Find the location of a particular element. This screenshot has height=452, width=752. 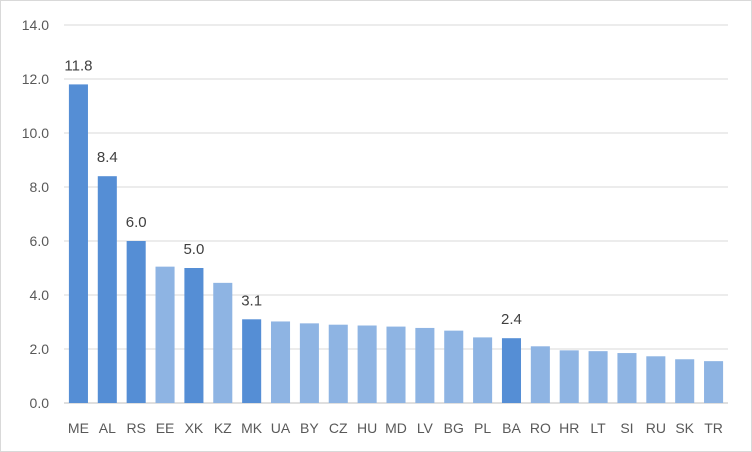

bar-ba is located at coordinates (511, 370).